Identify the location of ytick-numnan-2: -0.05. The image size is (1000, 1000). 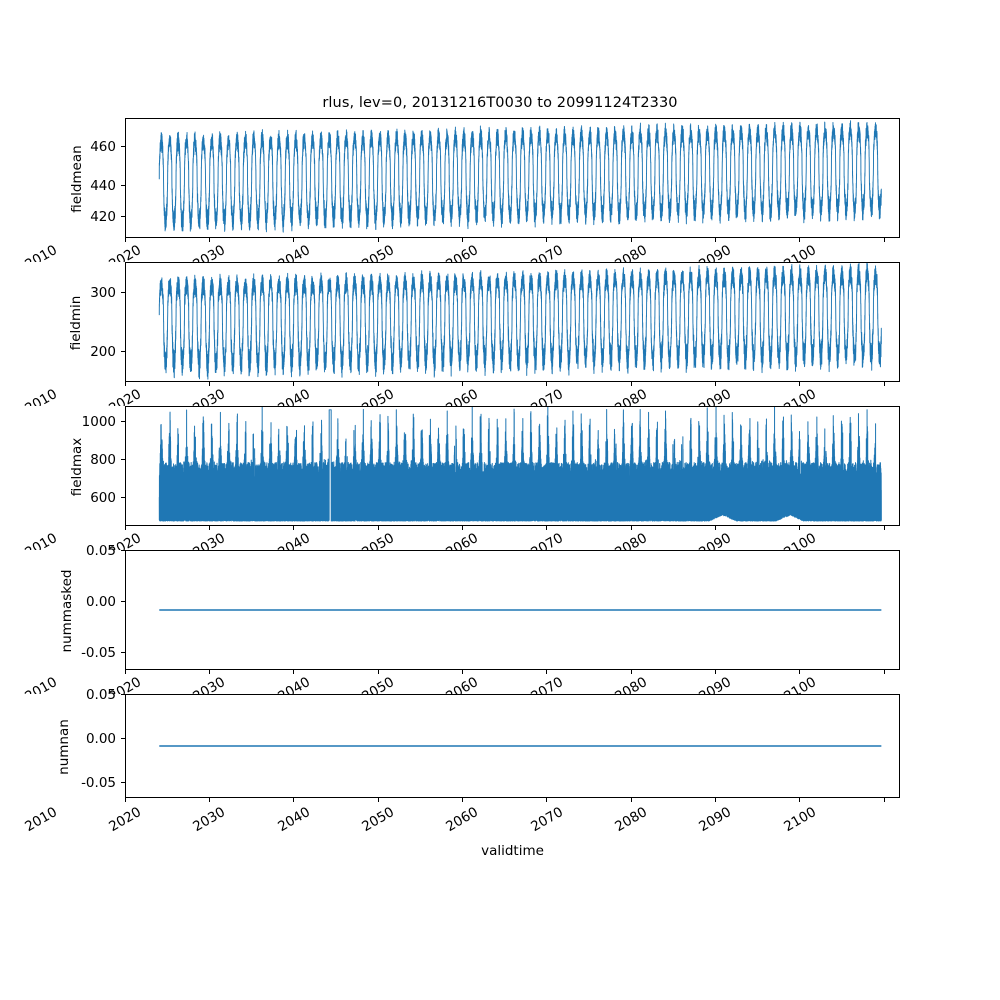
(98, 783).